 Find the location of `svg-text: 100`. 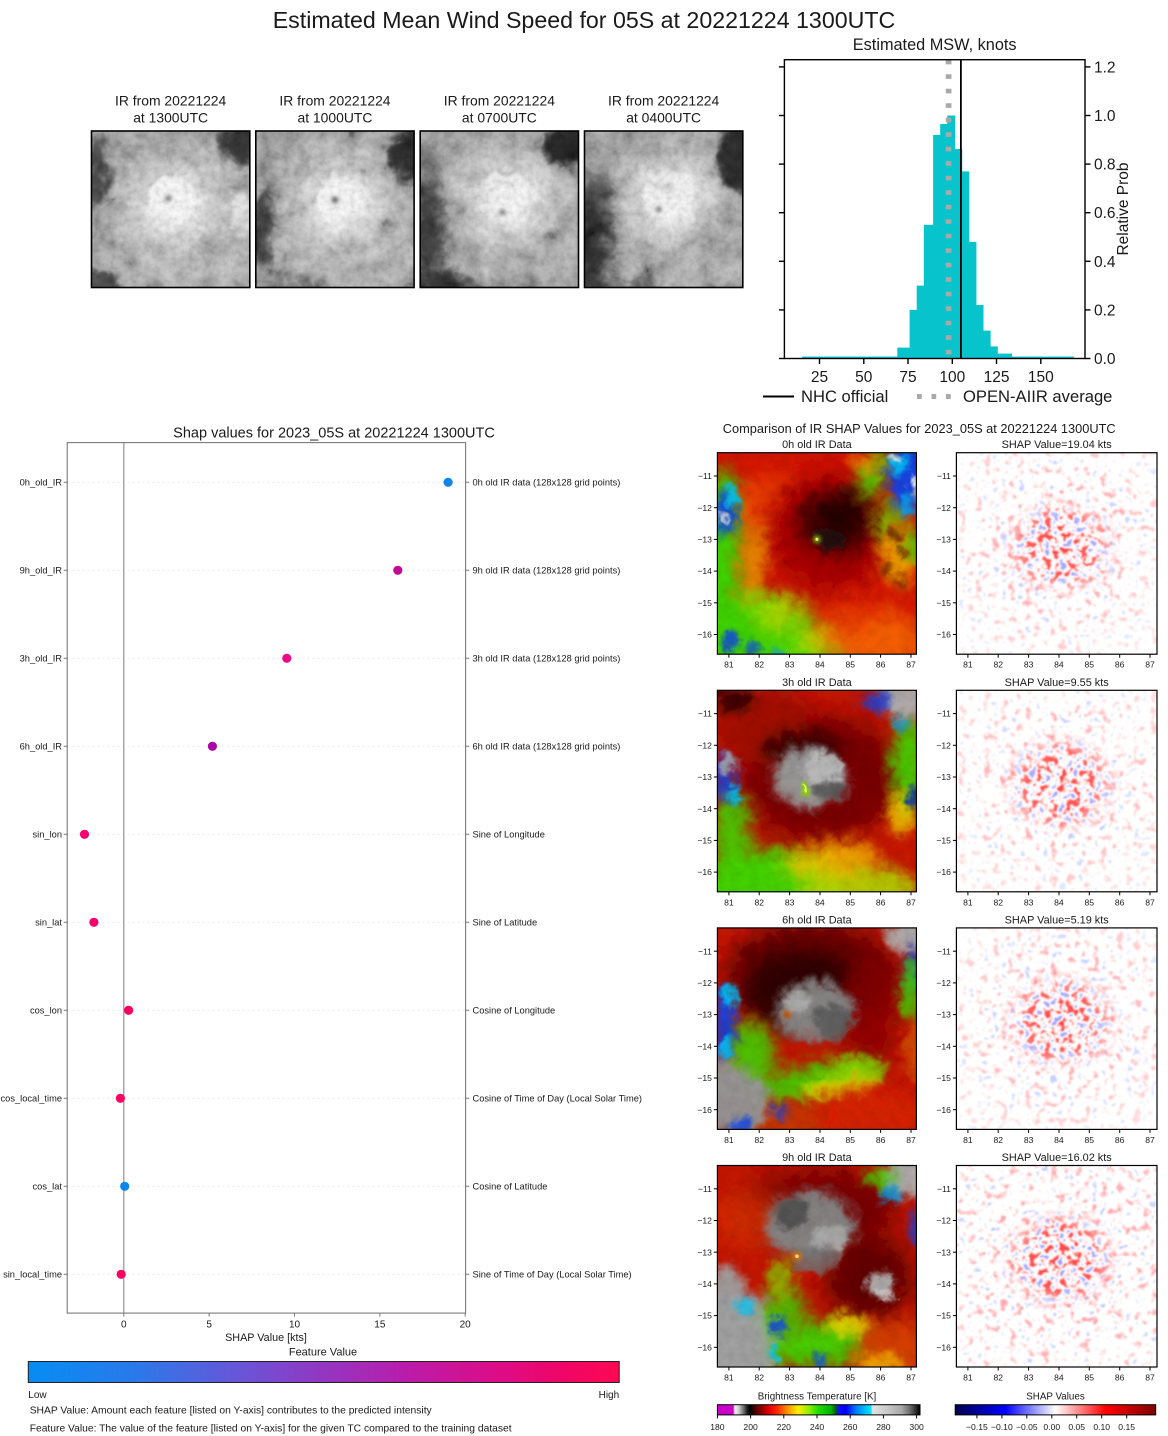

svg-text: 100 is located at coordinates (952, 377).